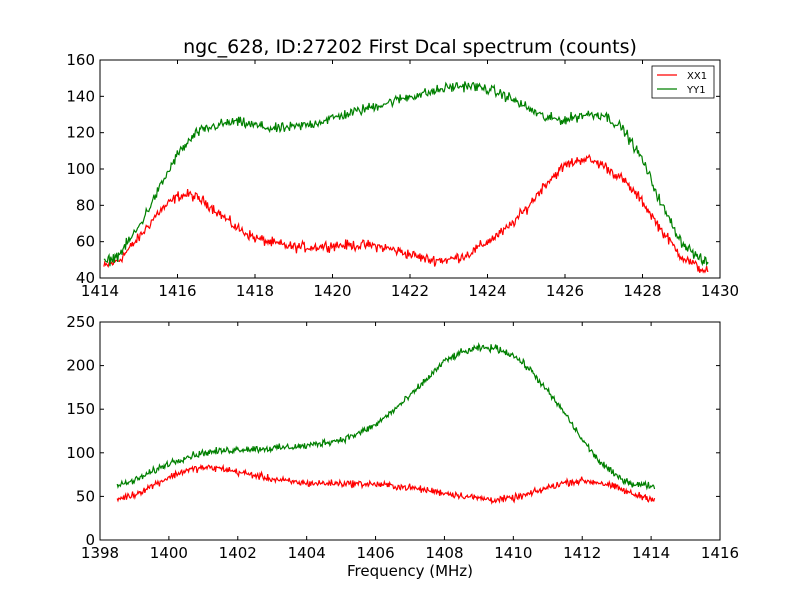 The image size is (800, 600). I want to click on x-tick-label: 1400, so click(169, 553).